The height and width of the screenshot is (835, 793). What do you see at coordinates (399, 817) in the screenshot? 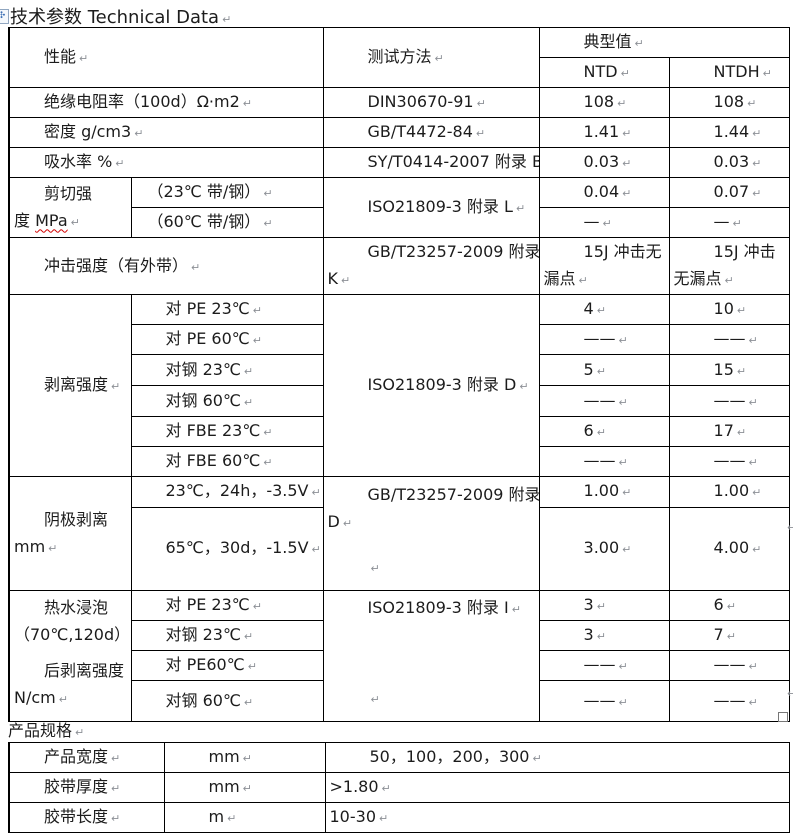
I see `spec-row-length: 胶带长度 ↵ m ↵ 10-30 ↵` at bounding box center [399, 817].